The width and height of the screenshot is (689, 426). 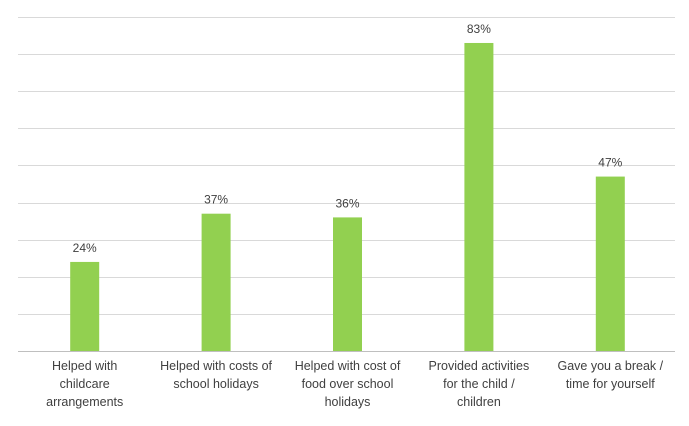 I want to click on category-label: Helped with costs of school holidays, so click(x=216, y=375).